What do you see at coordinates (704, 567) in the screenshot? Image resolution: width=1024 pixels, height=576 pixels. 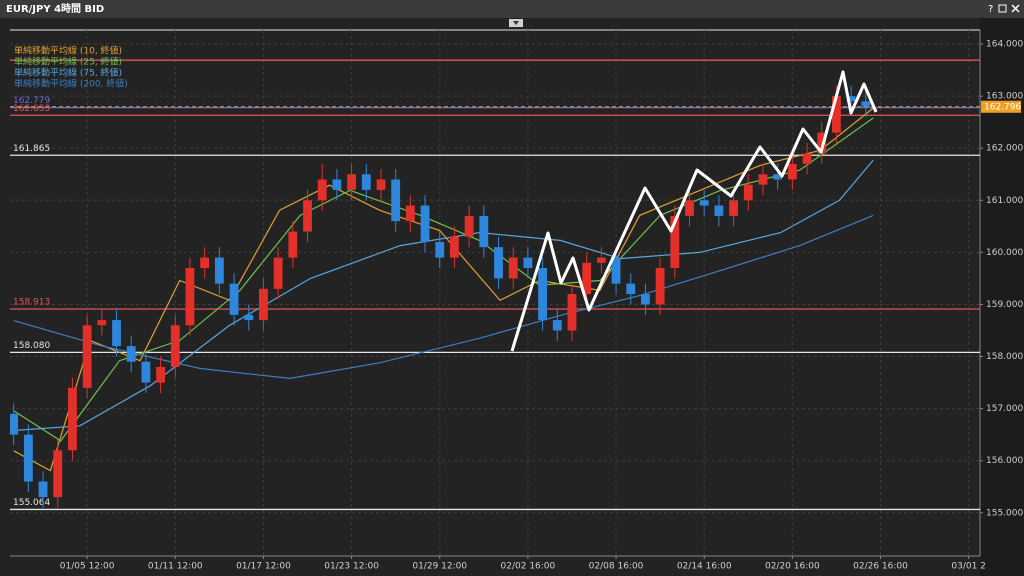 I see `x-tick-label: 02/14 16:00` at bounding box center [704, 567].